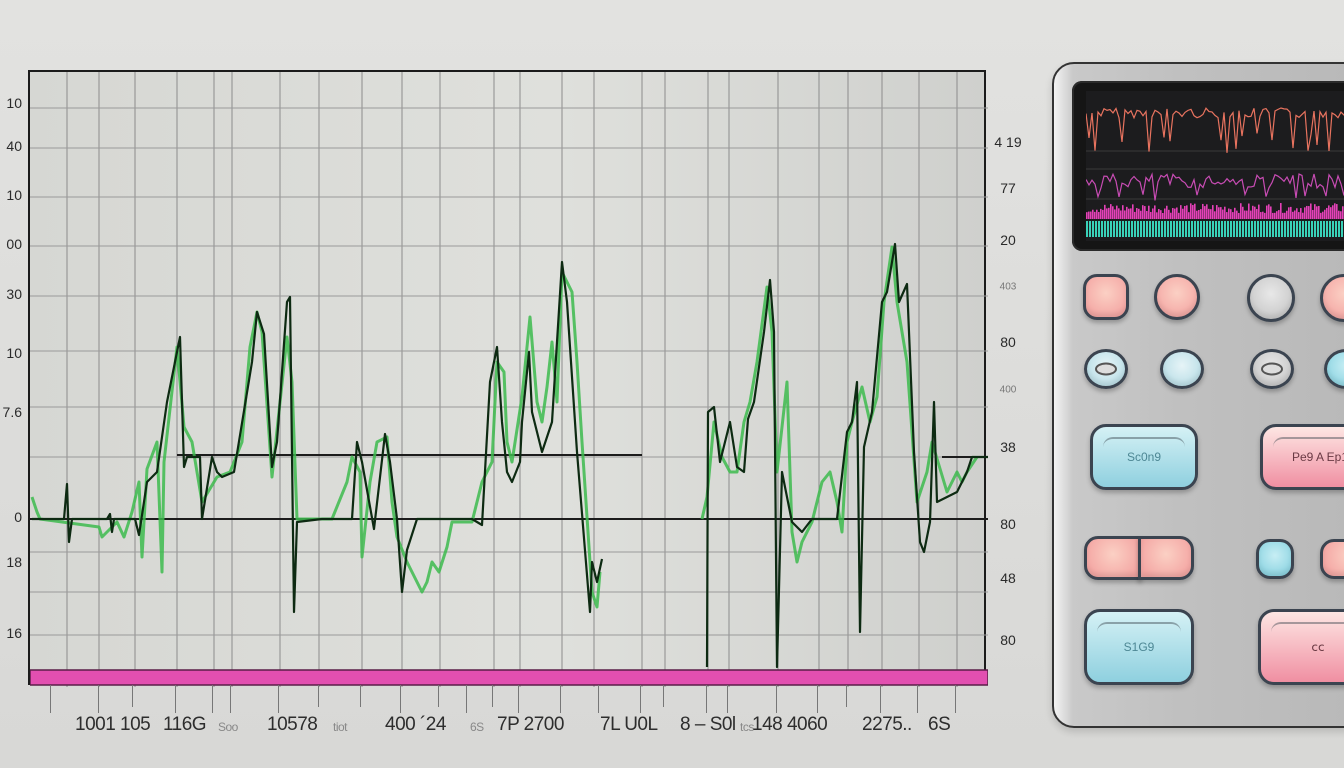  I want to click on mode-button: Pe9 A Ep1, so click(1302, 457).